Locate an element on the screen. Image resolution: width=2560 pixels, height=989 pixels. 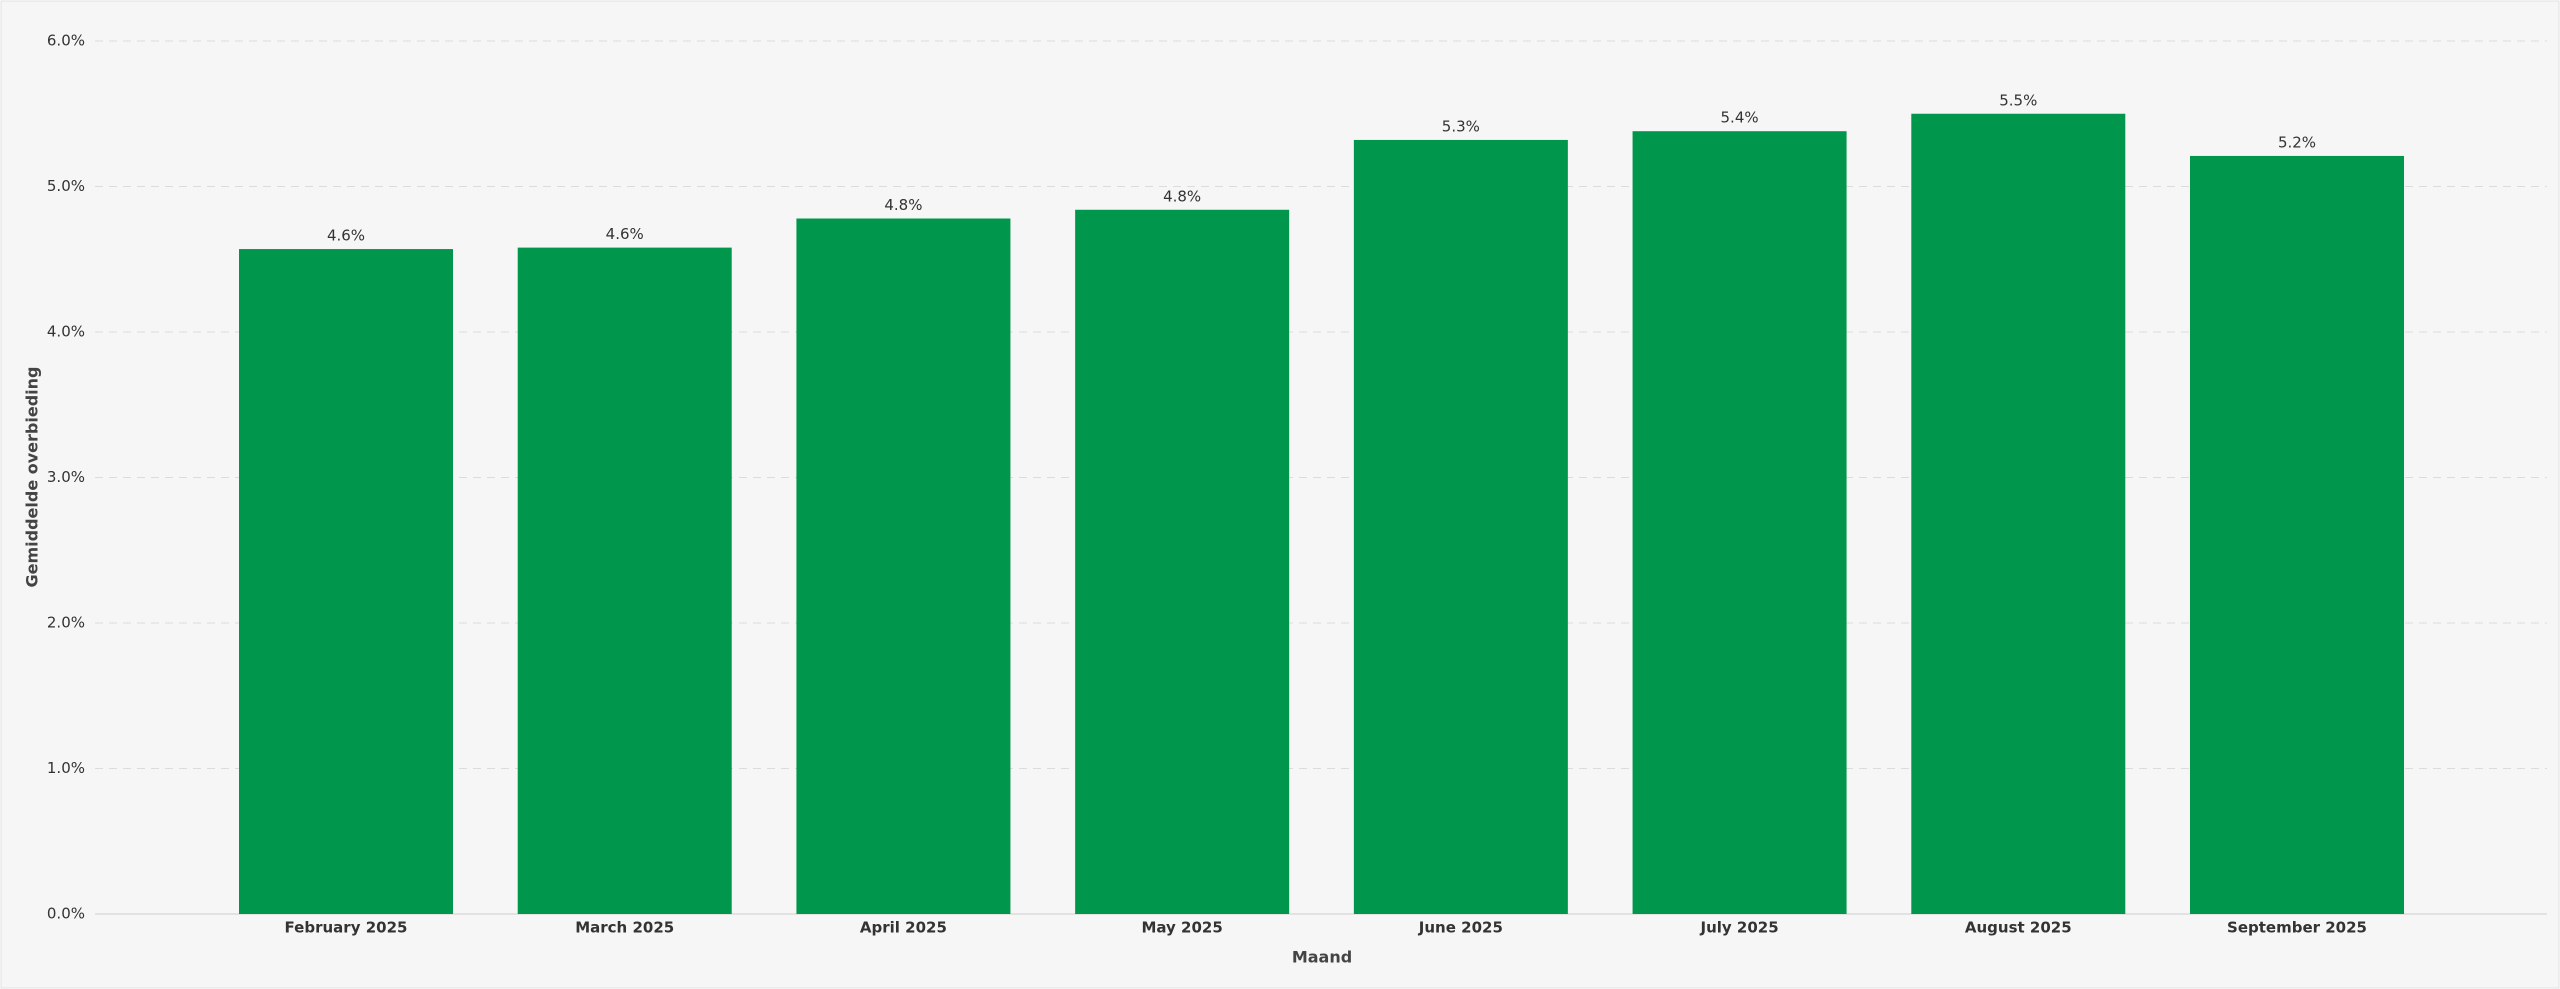
x-tick-label: June 2025 is located at coordinates (1460, 928).